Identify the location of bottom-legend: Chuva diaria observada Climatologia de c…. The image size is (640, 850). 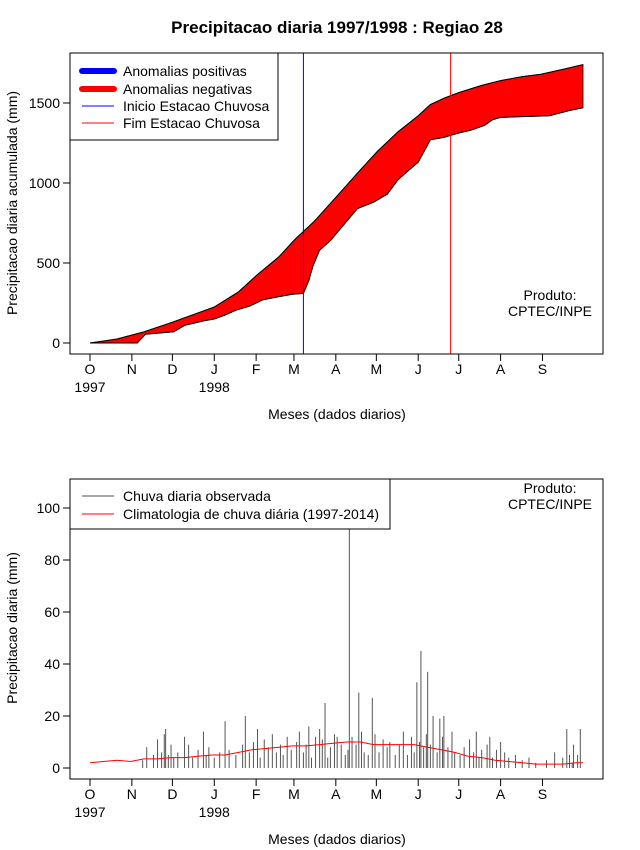
(230, 504).